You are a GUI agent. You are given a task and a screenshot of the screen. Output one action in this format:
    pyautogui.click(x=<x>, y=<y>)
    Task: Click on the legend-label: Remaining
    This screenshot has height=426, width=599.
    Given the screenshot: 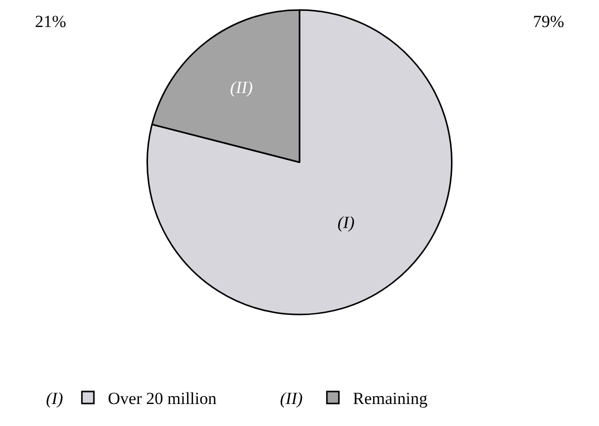 What is the action you would take?
    pyautogui.click(x=390, y=398)
    